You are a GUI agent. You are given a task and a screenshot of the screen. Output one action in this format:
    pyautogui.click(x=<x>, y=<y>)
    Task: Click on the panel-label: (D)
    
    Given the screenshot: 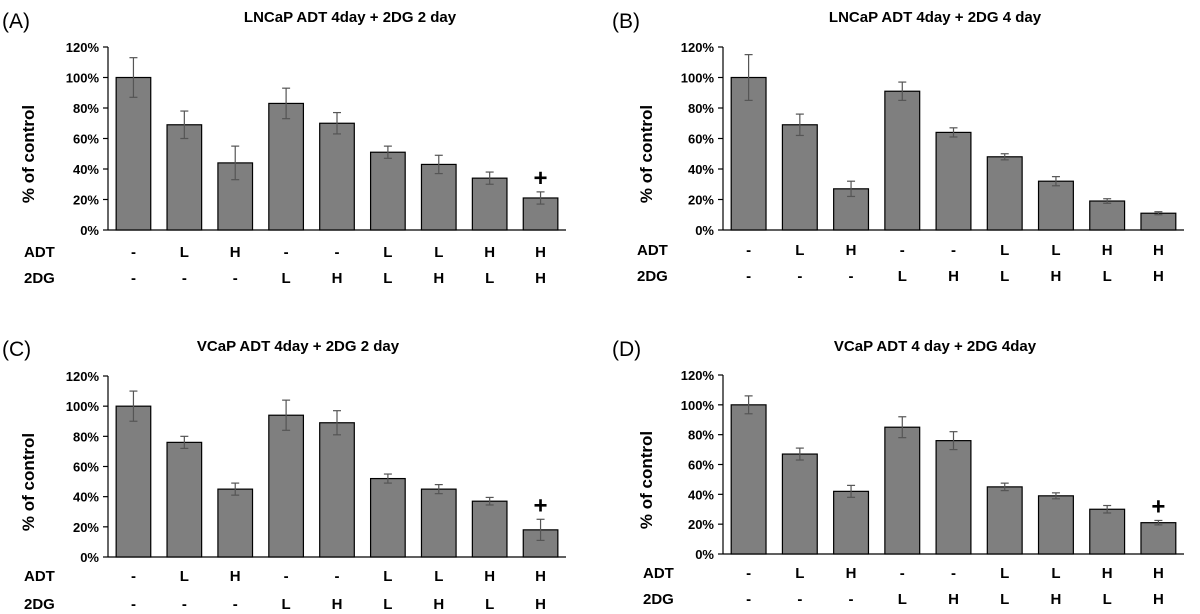 What is the action you would take?
    pyautogui.click(x=626, y=349)
    